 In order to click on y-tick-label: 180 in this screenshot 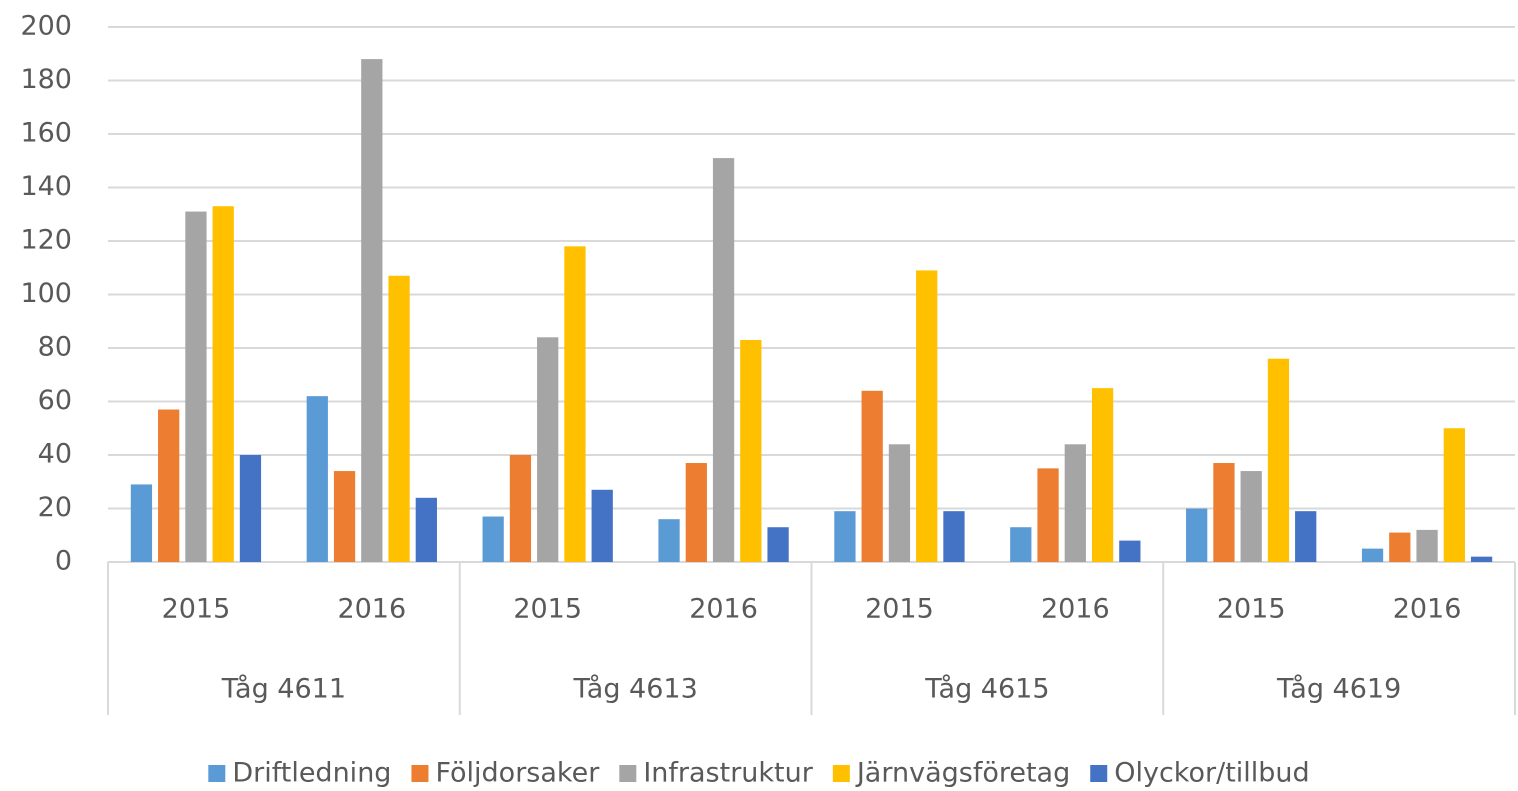, I will do `click(46, 79)`.